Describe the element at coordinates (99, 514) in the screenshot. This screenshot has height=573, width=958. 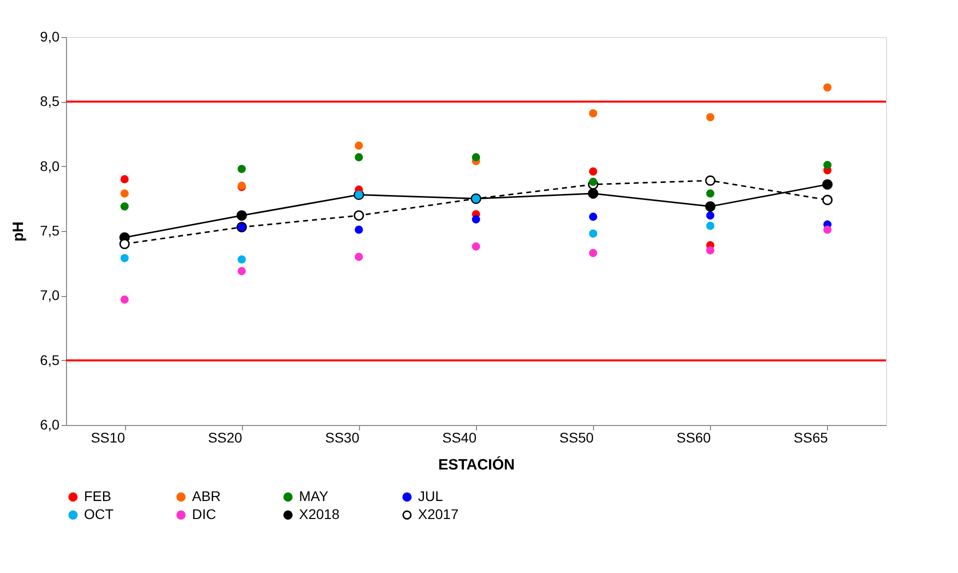
I see `legend-label: OCT` at that location.